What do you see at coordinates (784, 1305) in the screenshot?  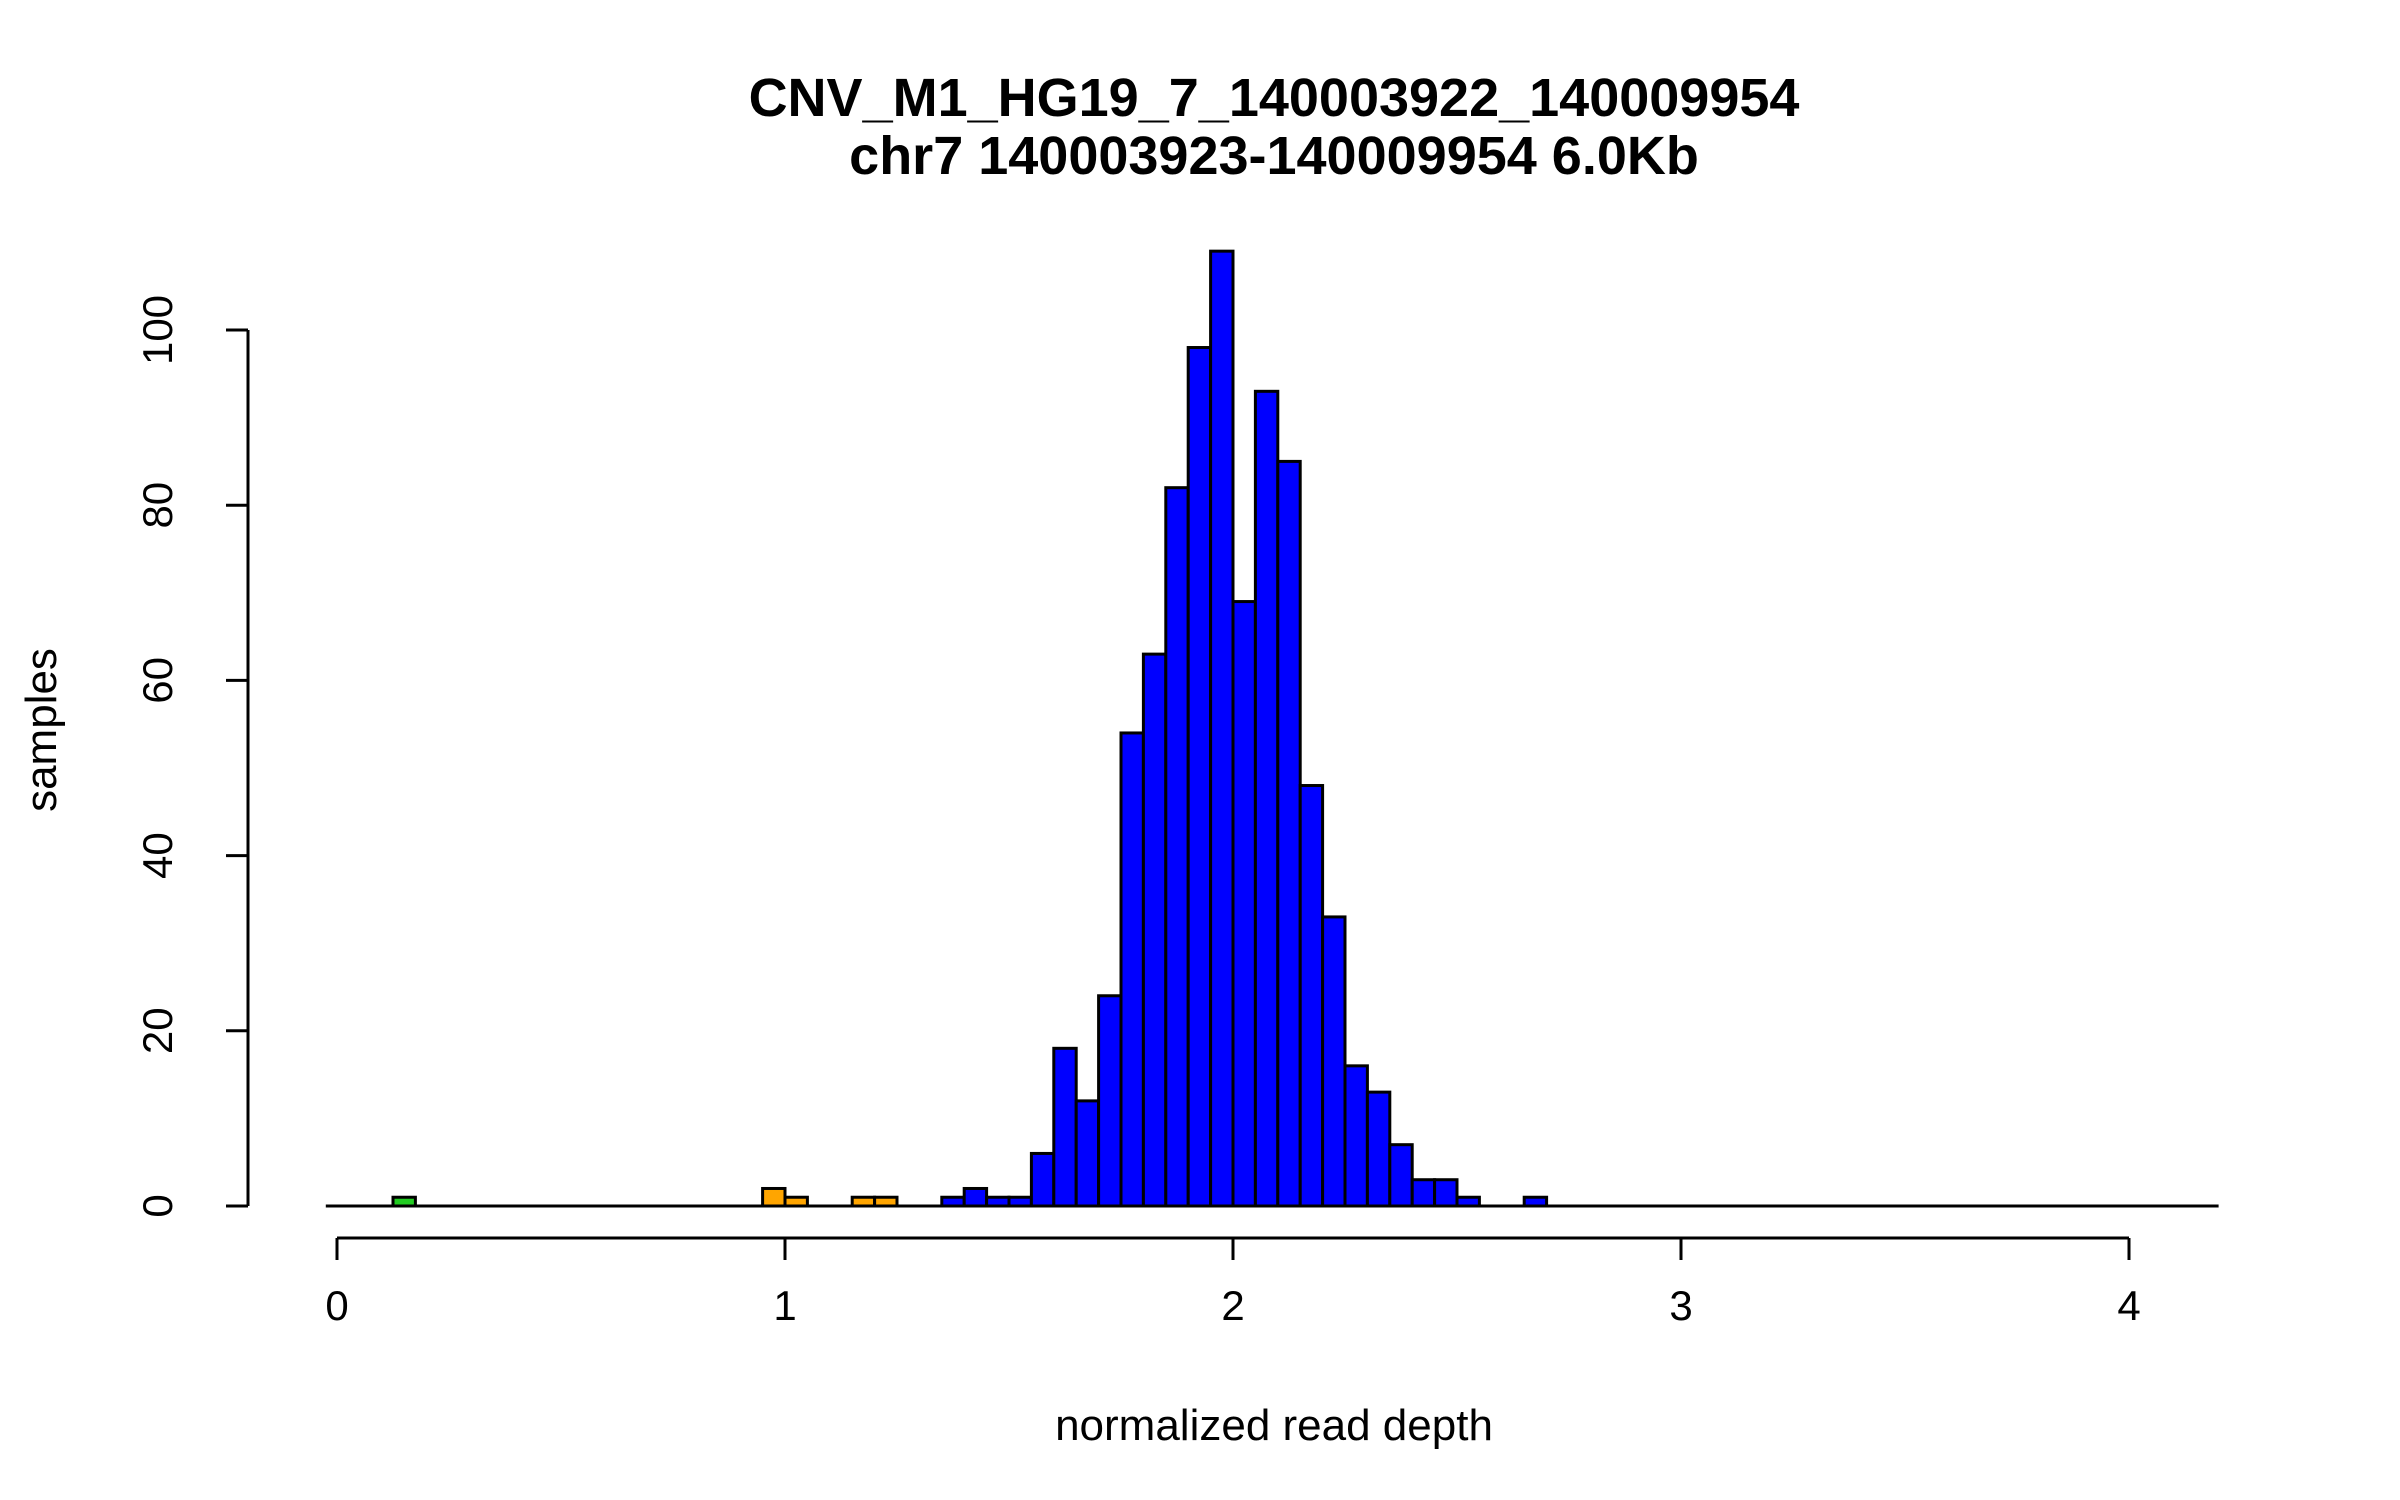 I see `x-tick-label: 1` at bounding box center [784, 1305].